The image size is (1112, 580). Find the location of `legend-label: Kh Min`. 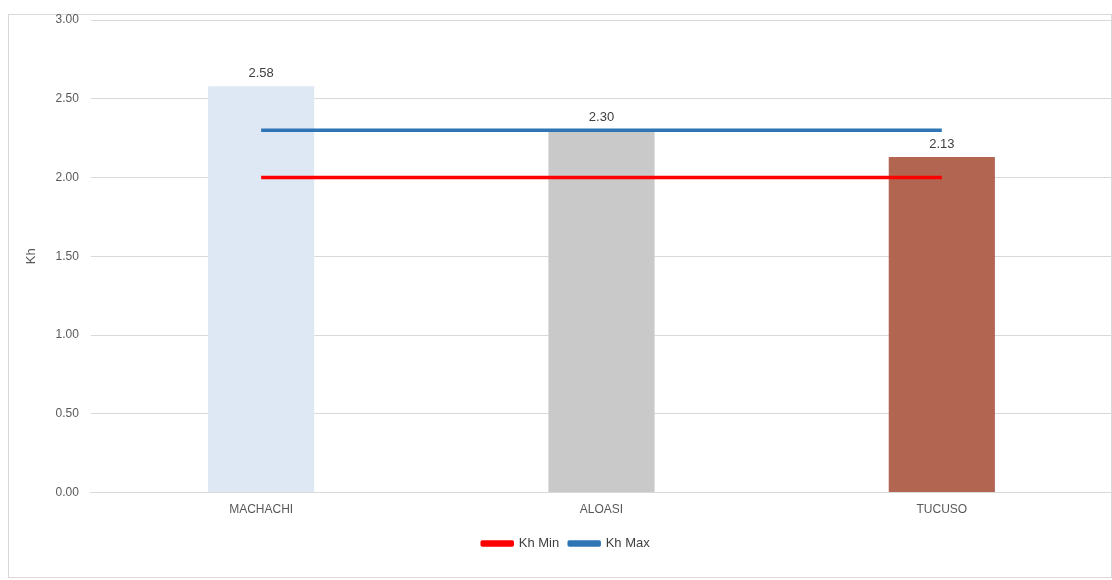

legend-label: Kh Min is located at coordinates (539, 543).